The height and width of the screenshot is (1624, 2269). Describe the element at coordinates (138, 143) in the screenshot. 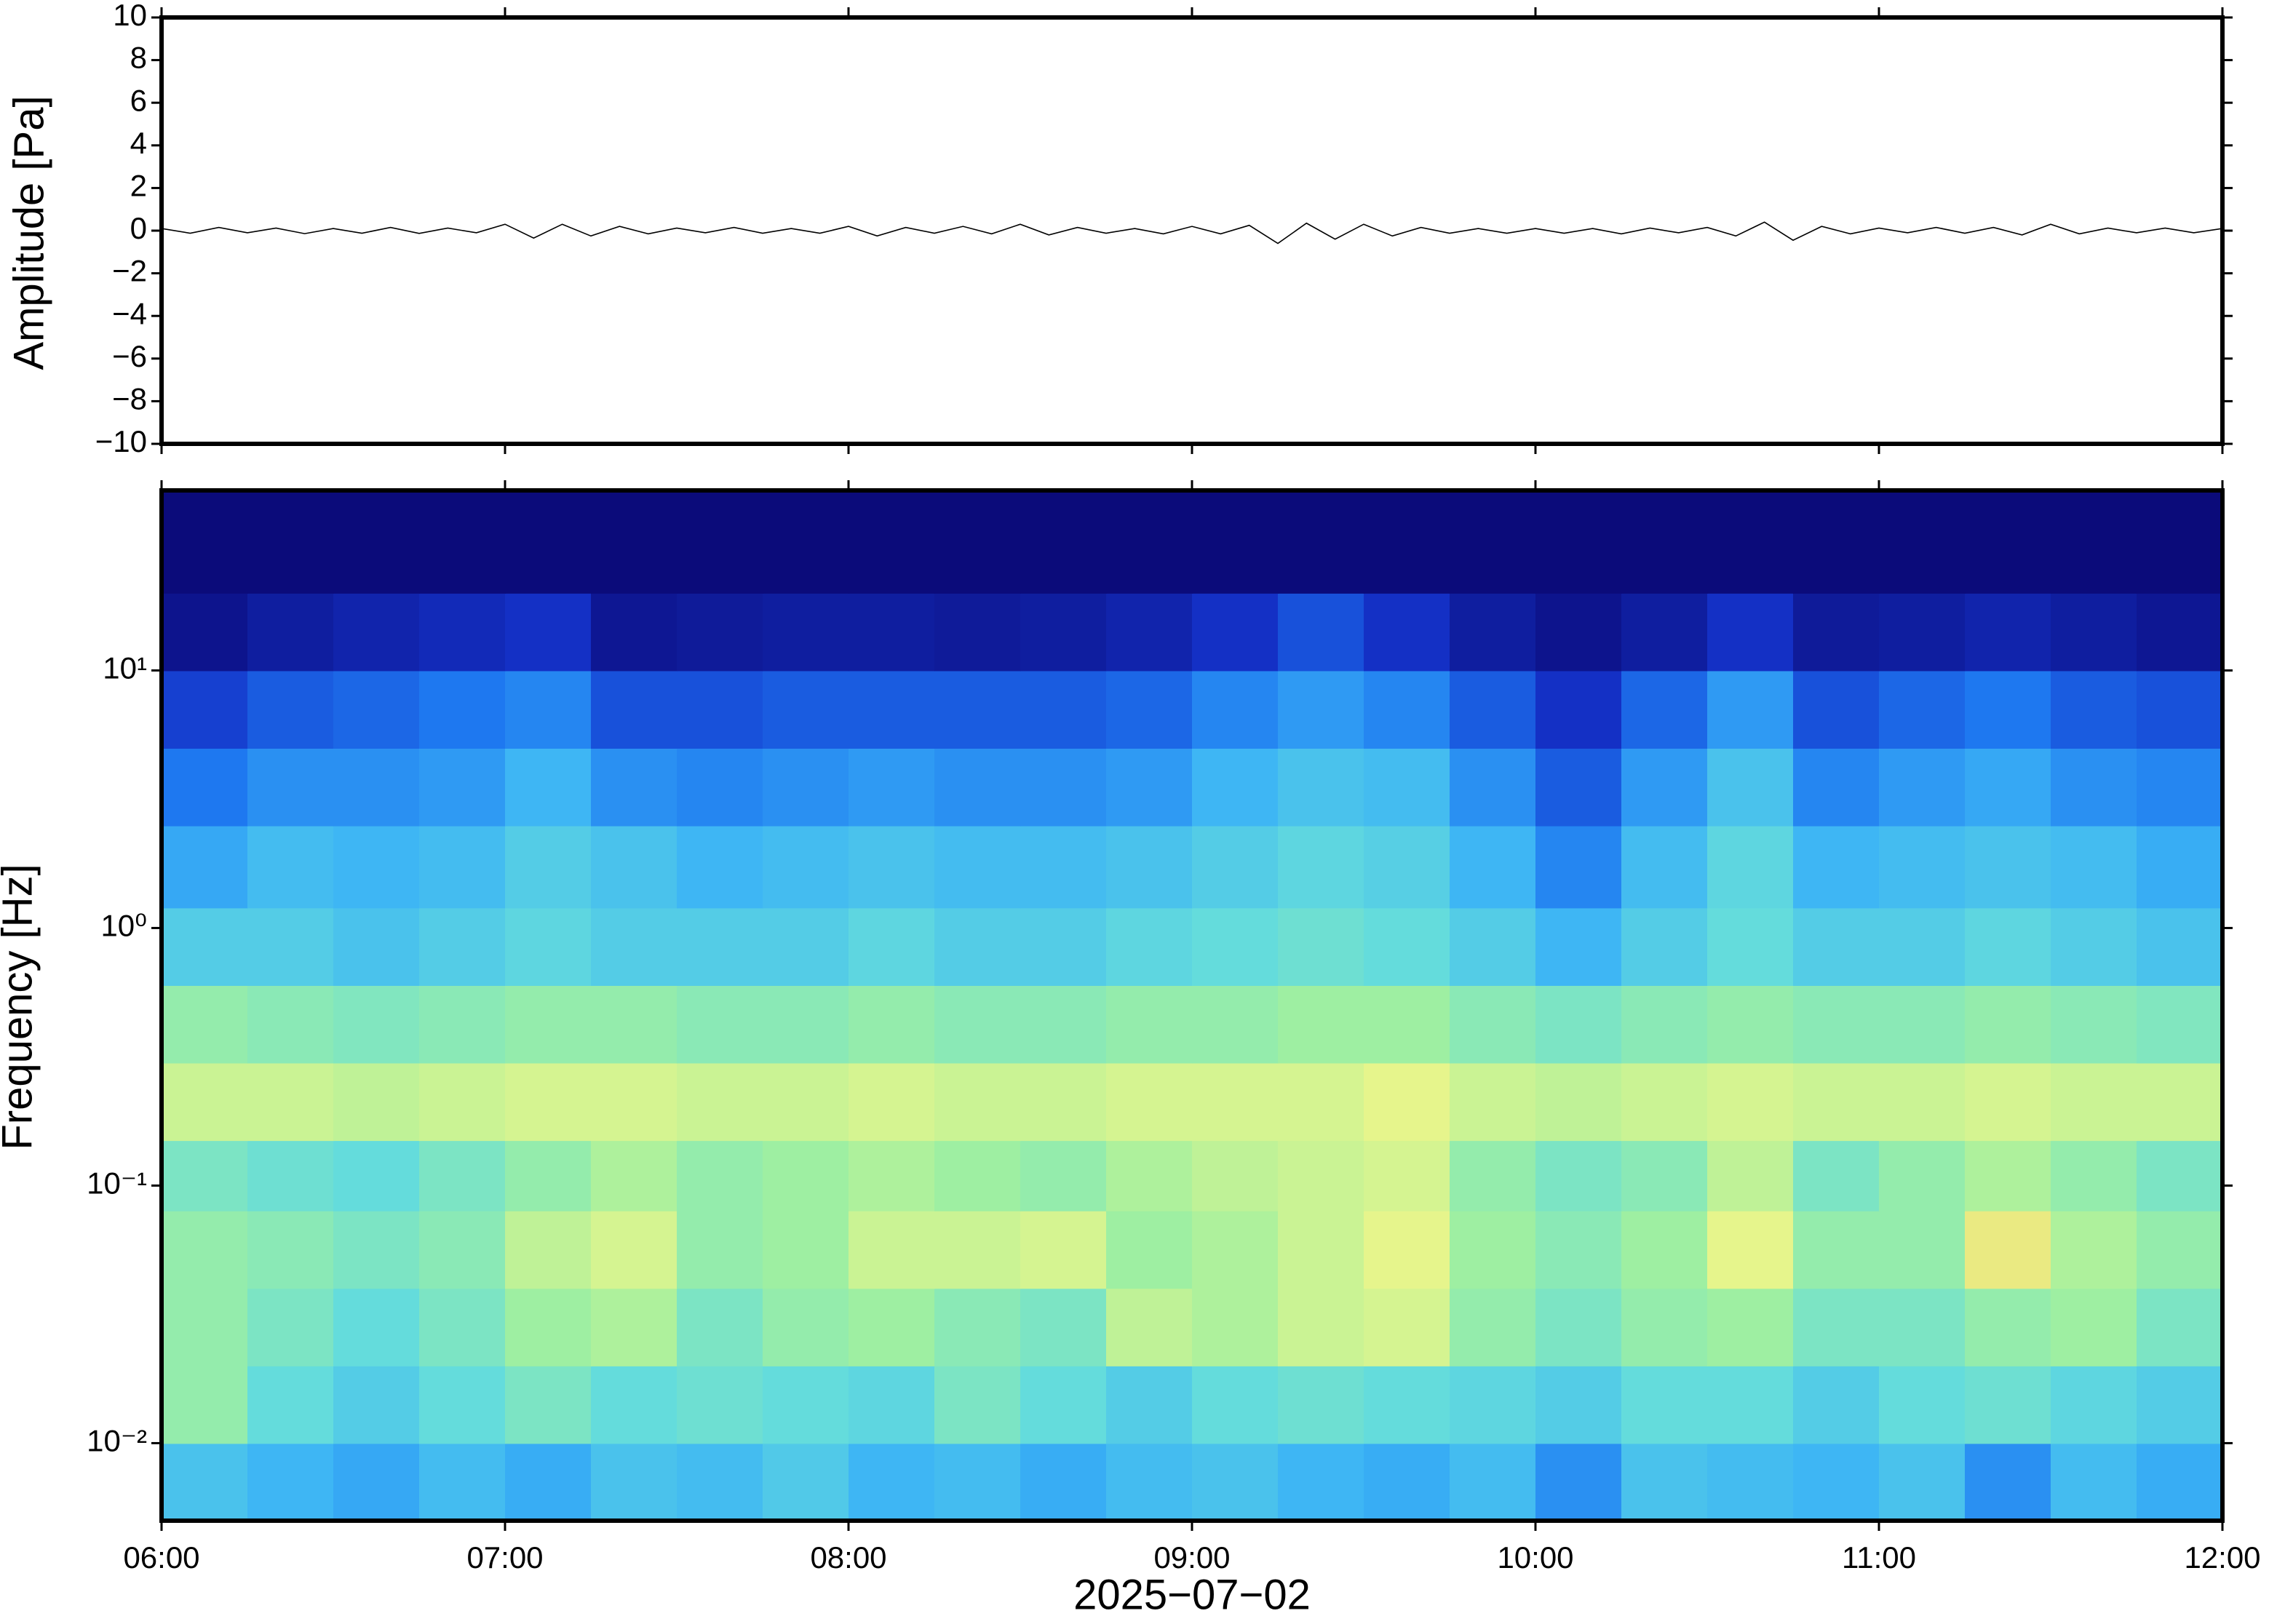

I see `y-tick-label: 4` at that location.